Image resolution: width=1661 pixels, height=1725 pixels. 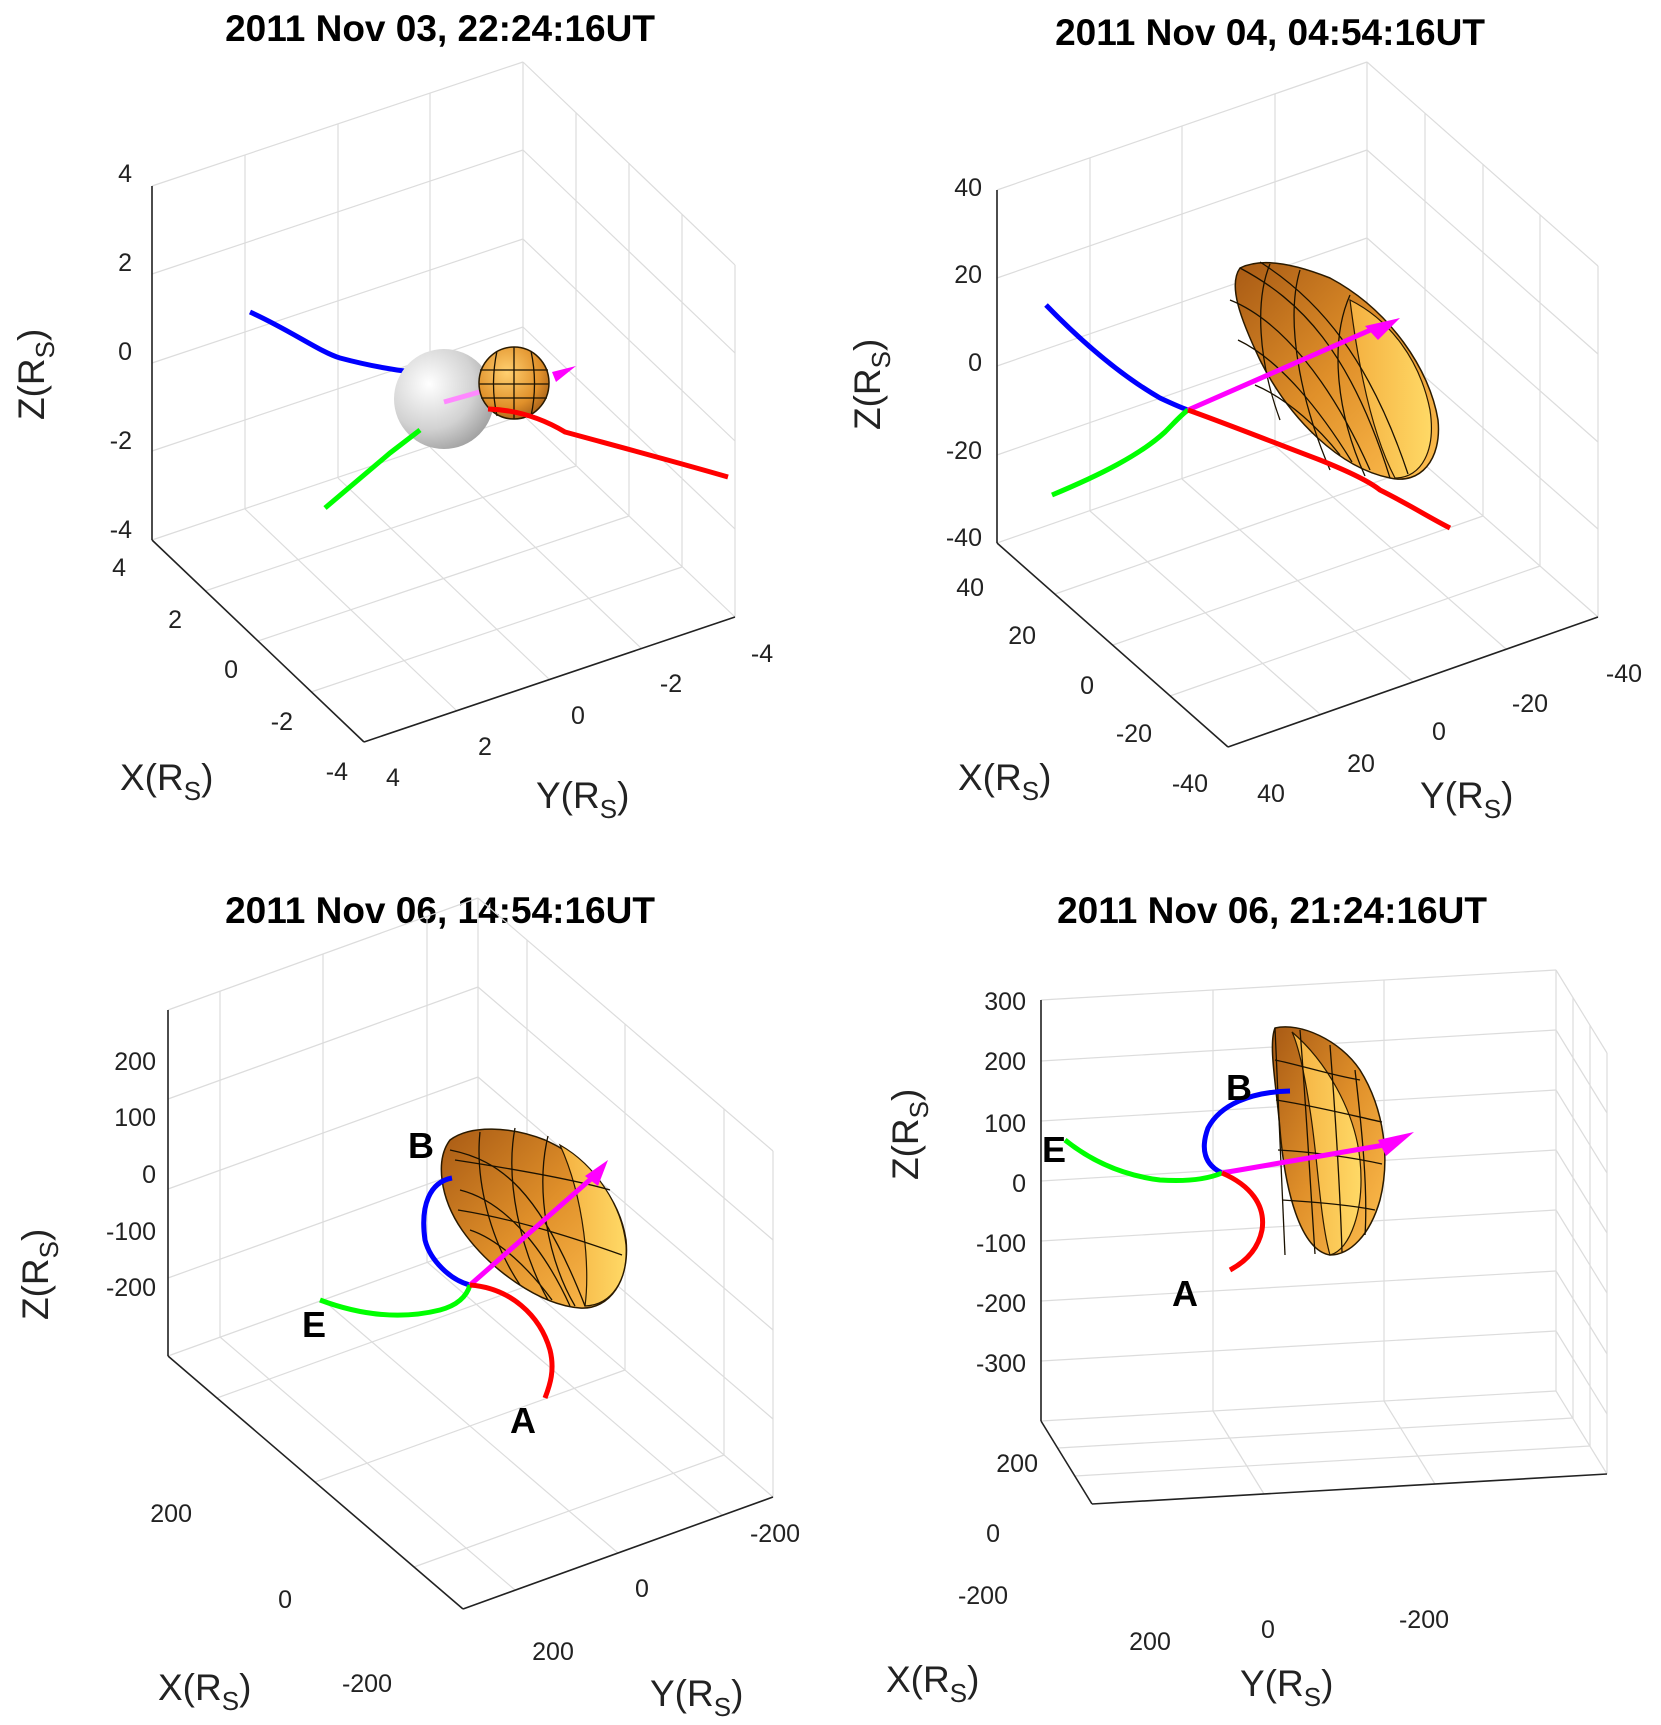 I want to click on panel-2-x-ticks: 40 20 0 -20 -40, so click(x=1082, y=686).